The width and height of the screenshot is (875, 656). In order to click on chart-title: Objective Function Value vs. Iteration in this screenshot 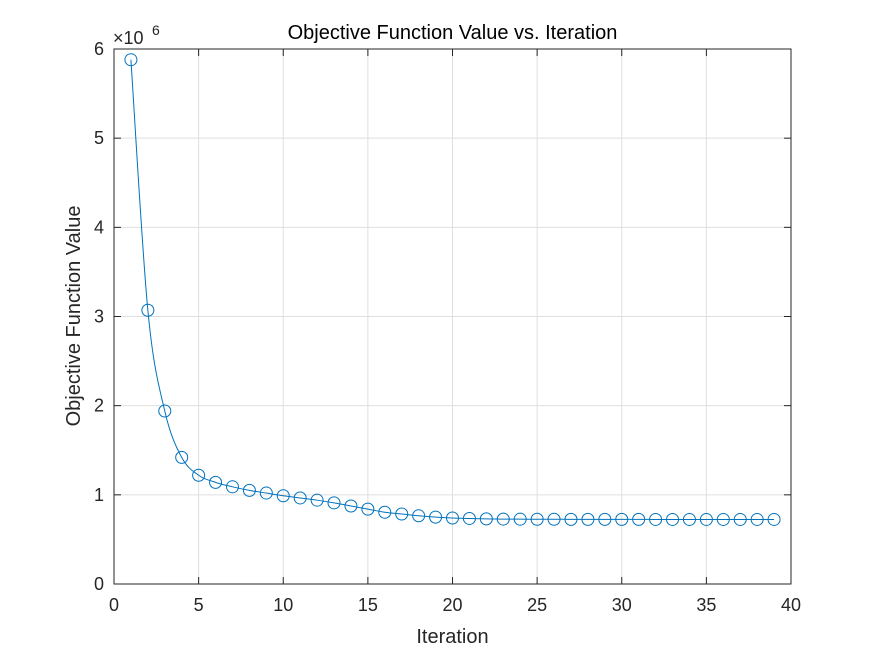, I will do `click(453, 33)`.